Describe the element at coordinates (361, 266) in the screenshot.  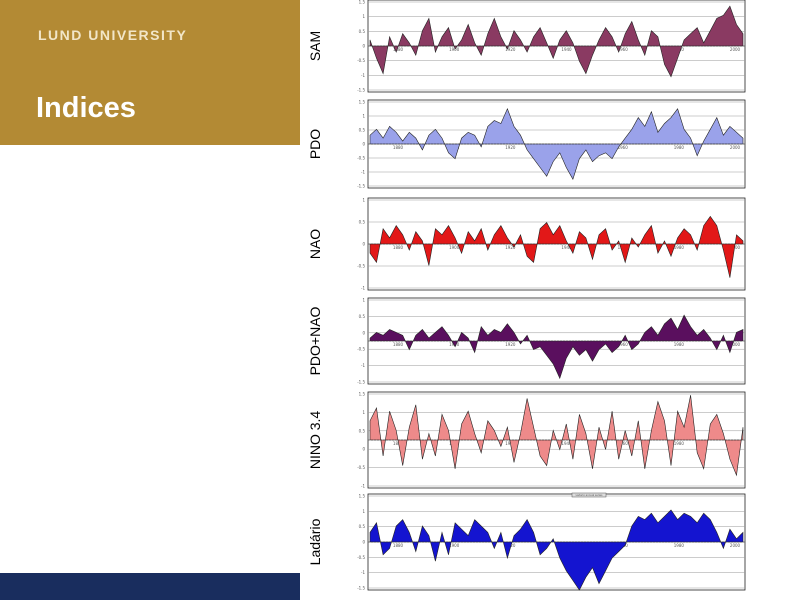
I see `chart-2-ytick-label: -0.5` at that location.